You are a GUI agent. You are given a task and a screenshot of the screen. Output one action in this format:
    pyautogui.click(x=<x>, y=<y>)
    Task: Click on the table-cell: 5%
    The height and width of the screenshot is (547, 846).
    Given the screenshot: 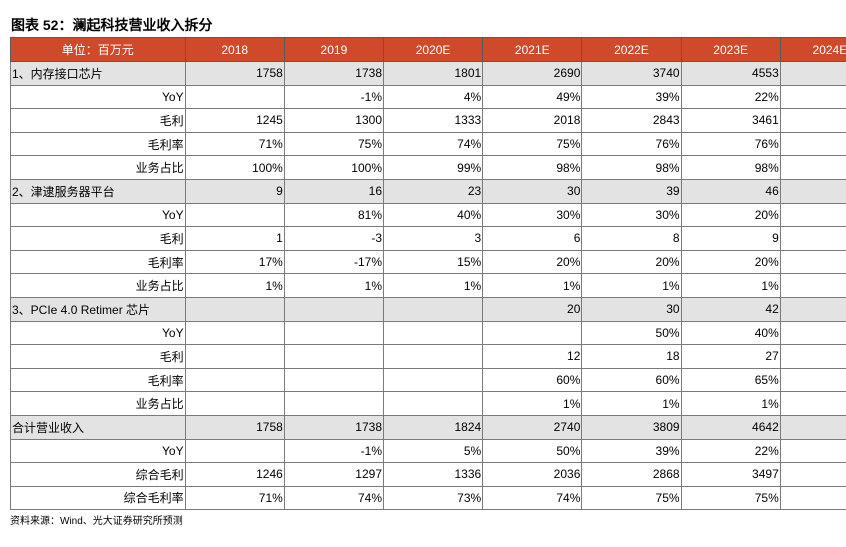 What is the action you would take?
    pyautogui.click(x=433, y=451)
    